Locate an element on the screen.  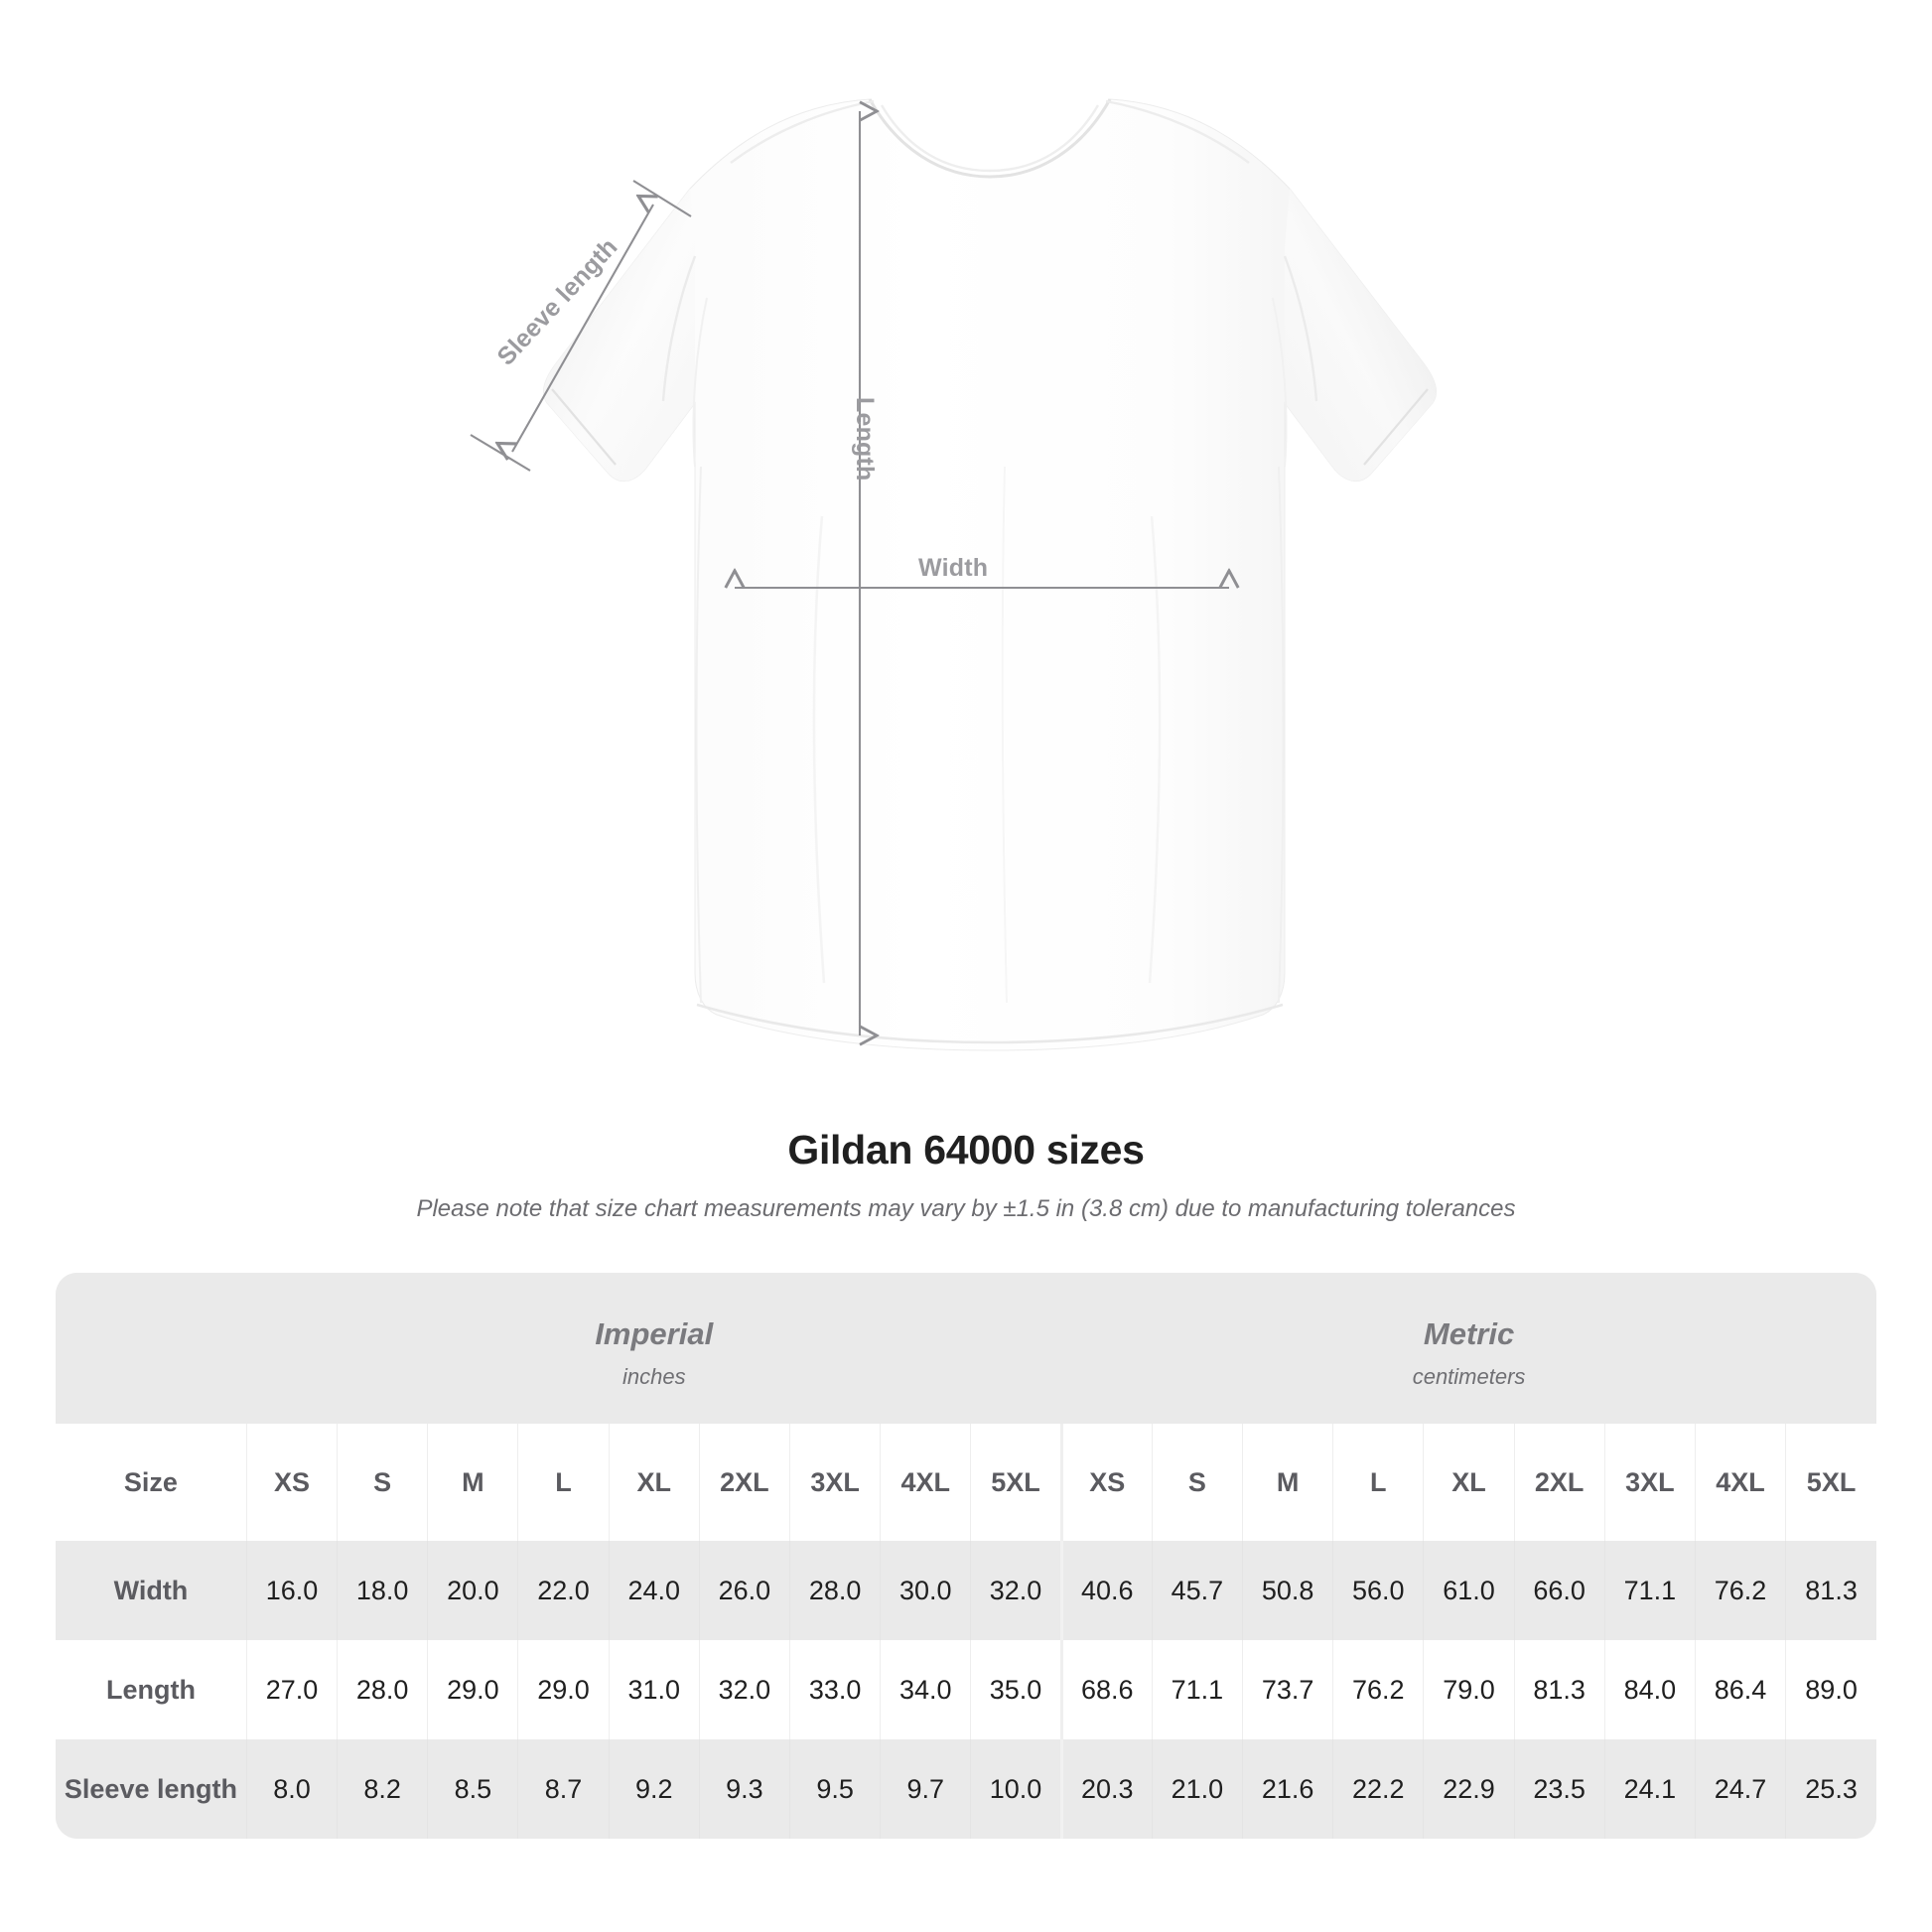
size-header-imperial-2xl: 2XL is located at coordinates (744, 1483).